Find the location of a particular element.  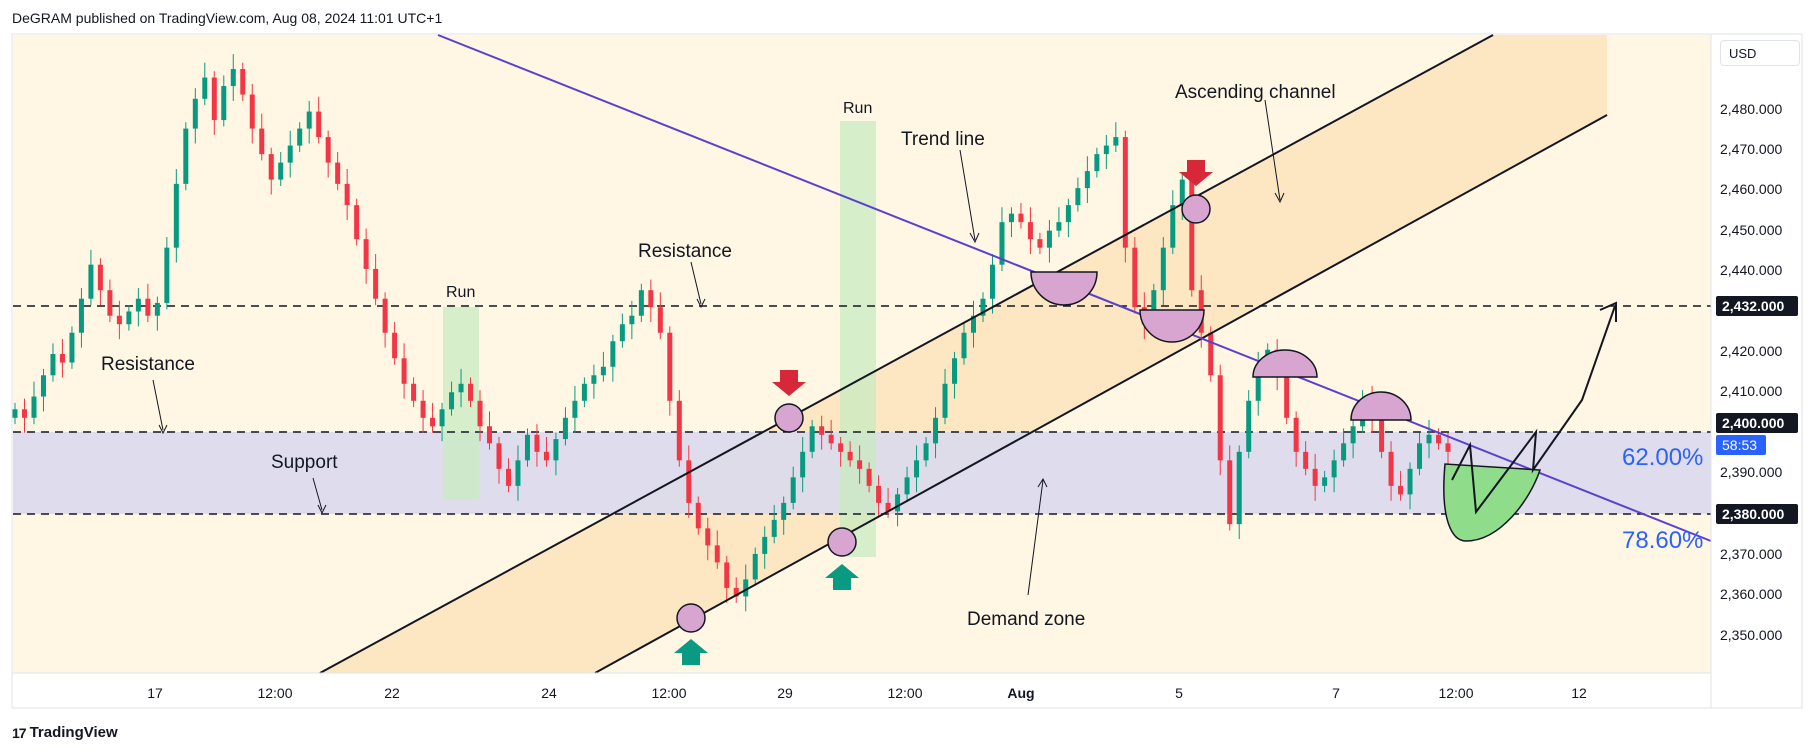

y-tick-label: 2,370.000 is located at coordinates (1751, 554).